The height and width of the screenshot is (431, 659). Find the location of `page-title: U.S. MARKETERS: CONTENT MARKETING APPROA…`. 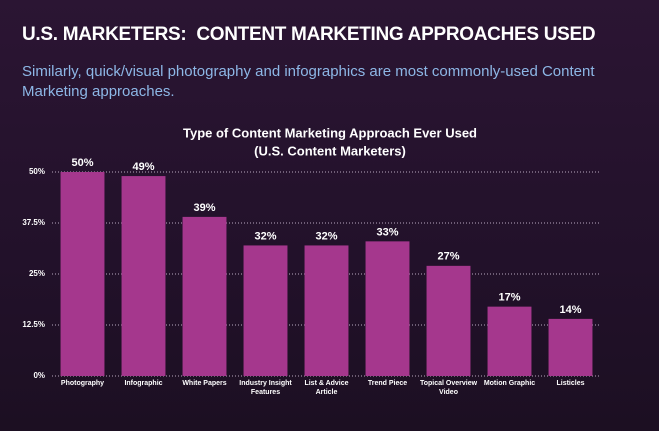

page-title: U.S. MARKETERS: CONTENT MARKETING APPROA… is located at coordinates (309, 34).